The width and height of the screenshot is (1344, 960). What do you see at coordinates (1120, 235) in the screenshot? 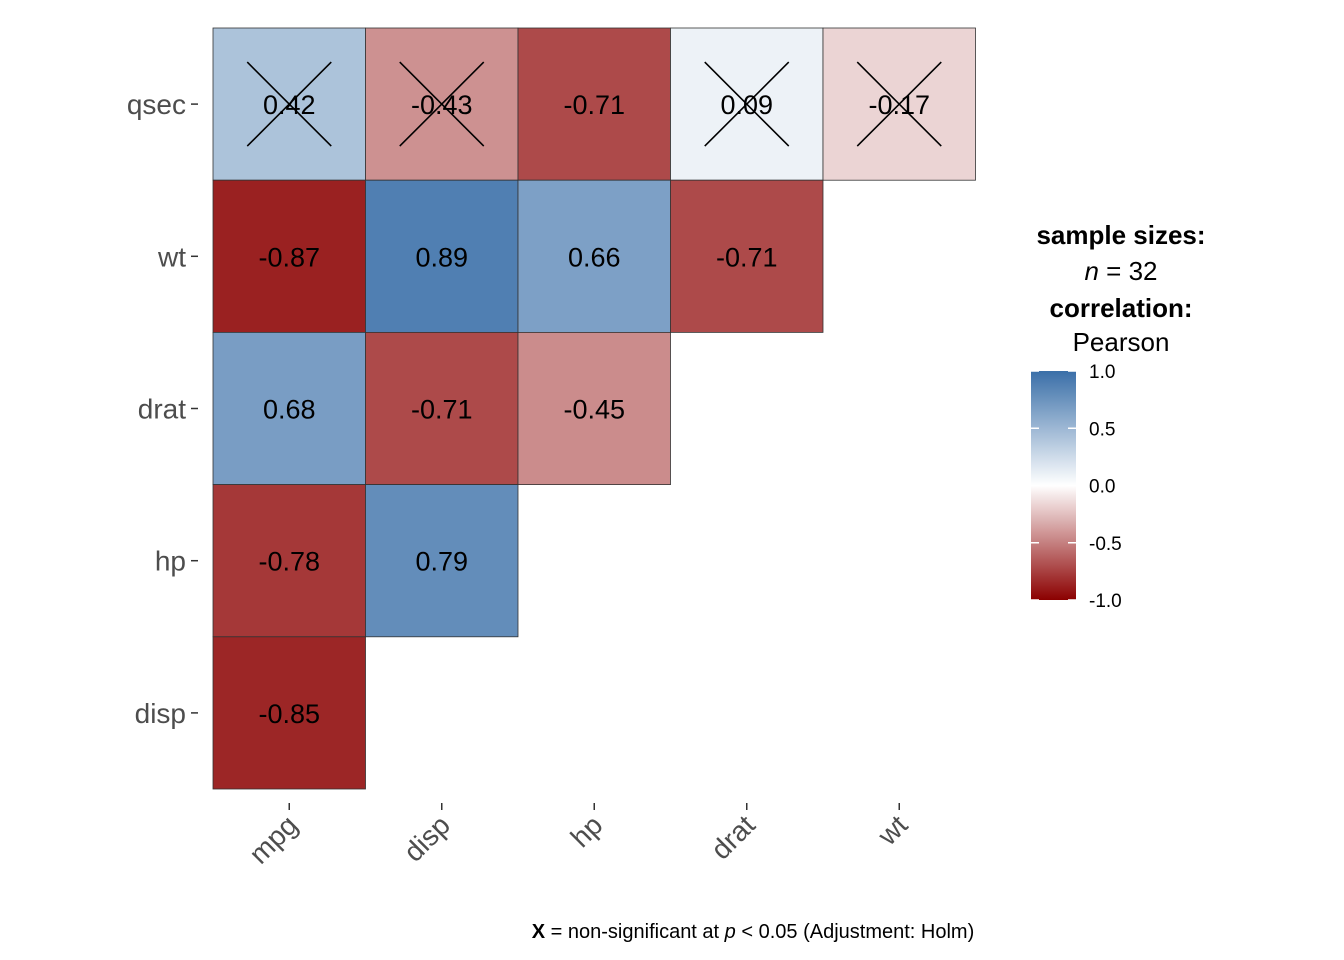
I see `legend-heading-sample-sizes: sample sizes:` at bounding box center [1120, 235].